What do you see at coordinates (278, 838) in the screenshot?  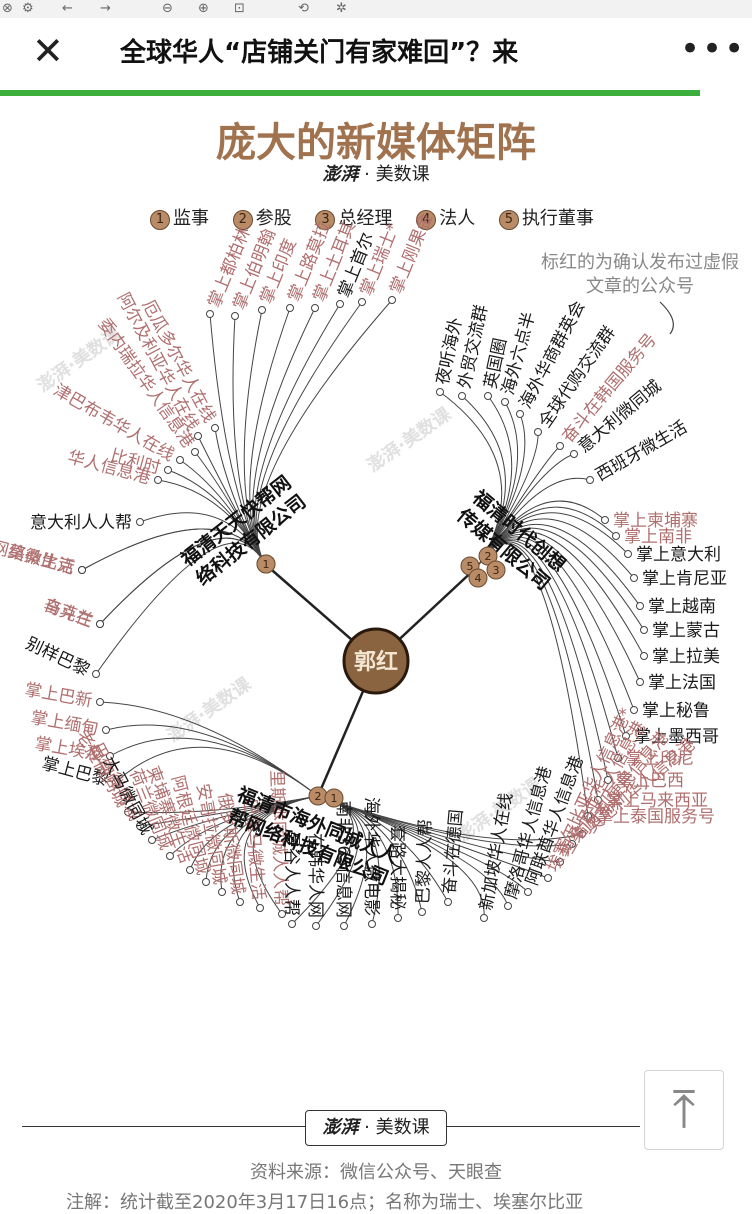 I see `node-label: 里斯本同城人人帮` at bounding box center [278, 838].